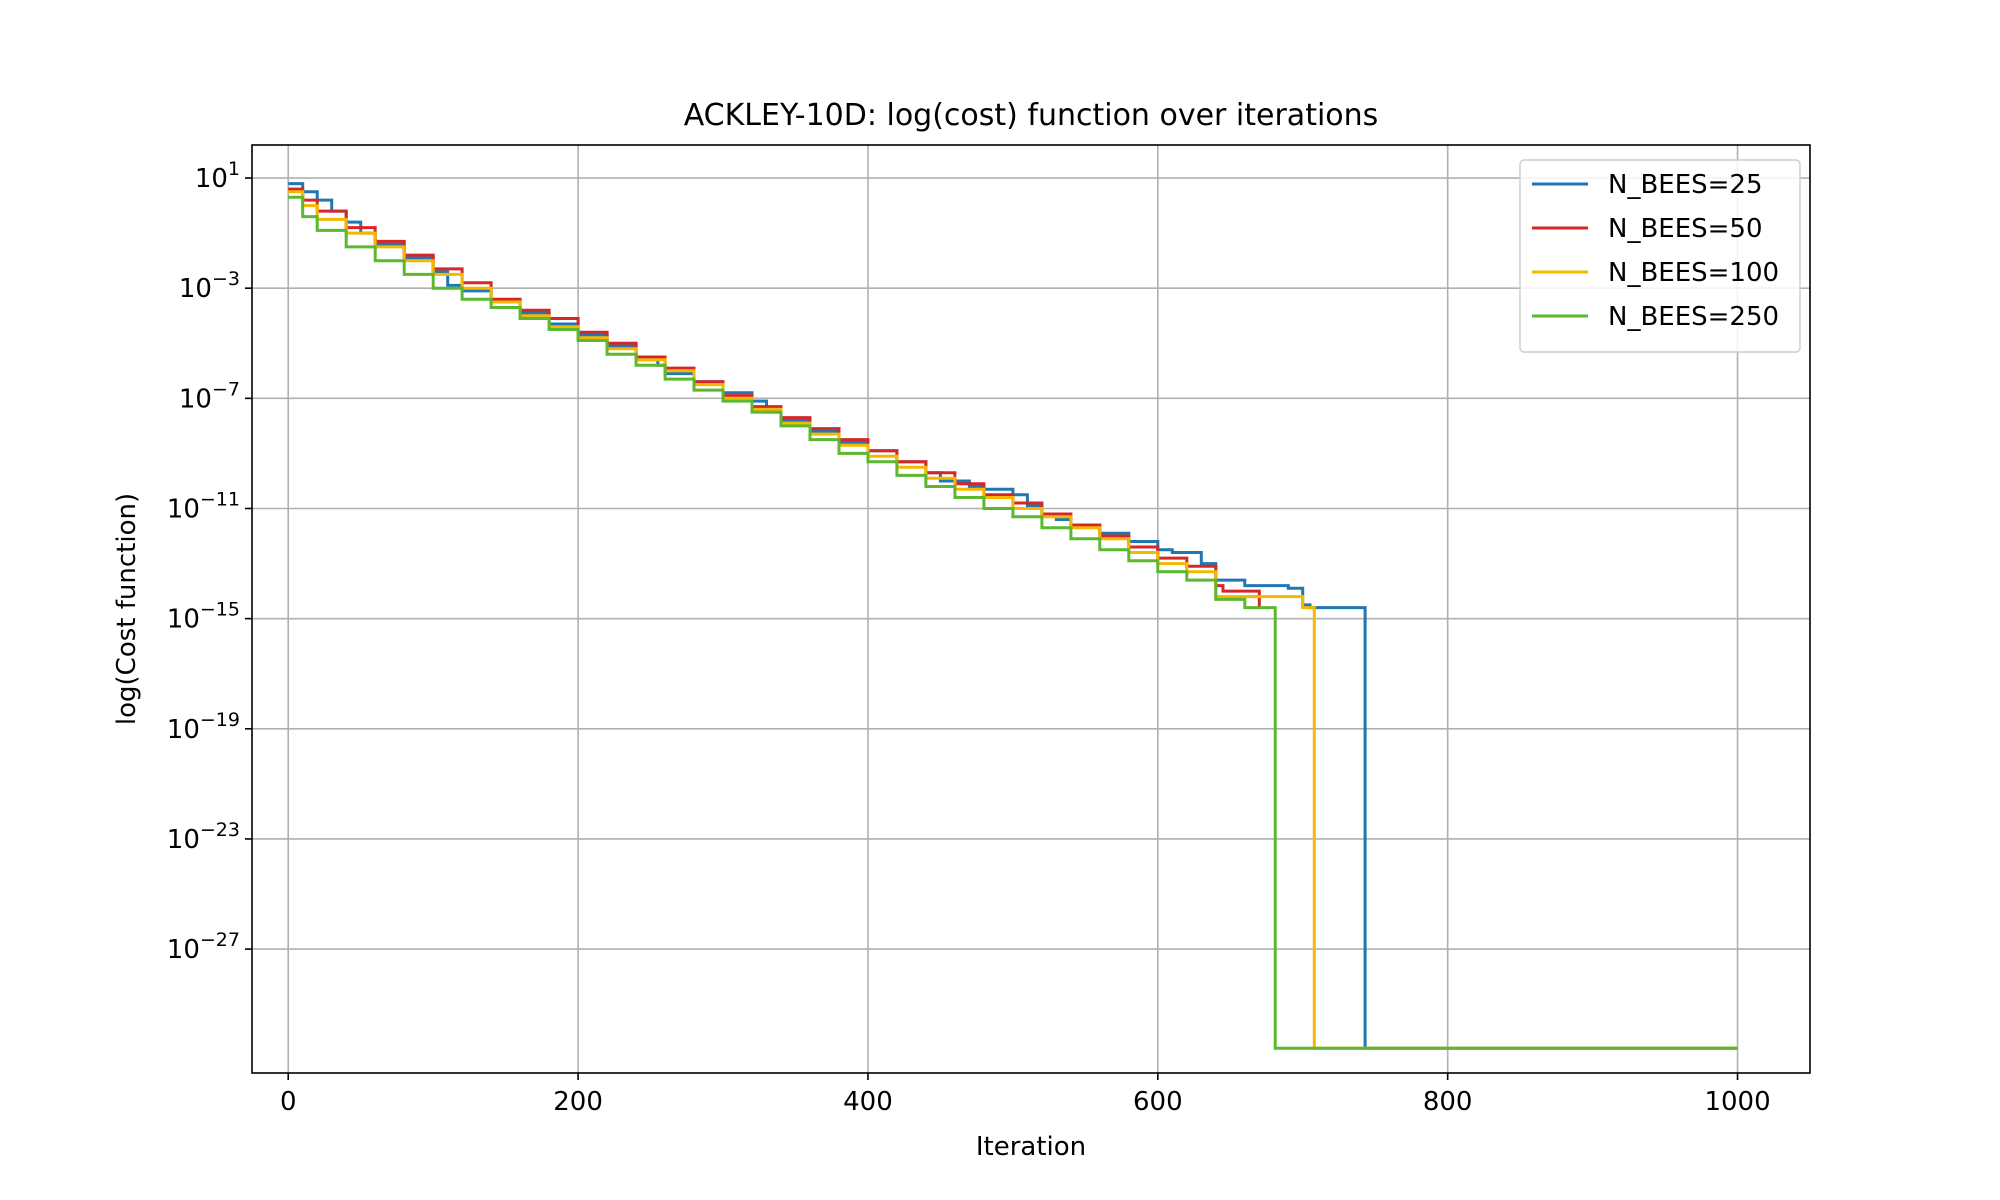 The width and height of the screenshot is (2000, 1200). I want to click on x-tick-label: 1000, so click(1737, 1102).